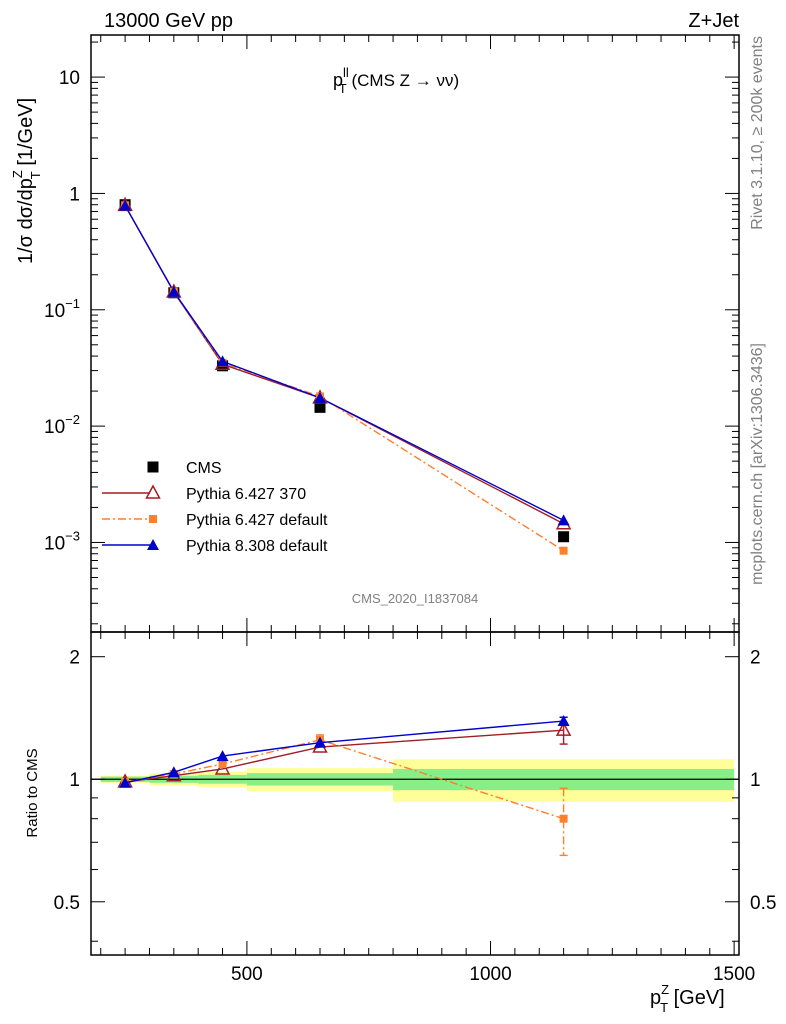 The width and height of the screenshot is (786, 1024). I want to click on plot-title-sup: ll, so click(346, 72).